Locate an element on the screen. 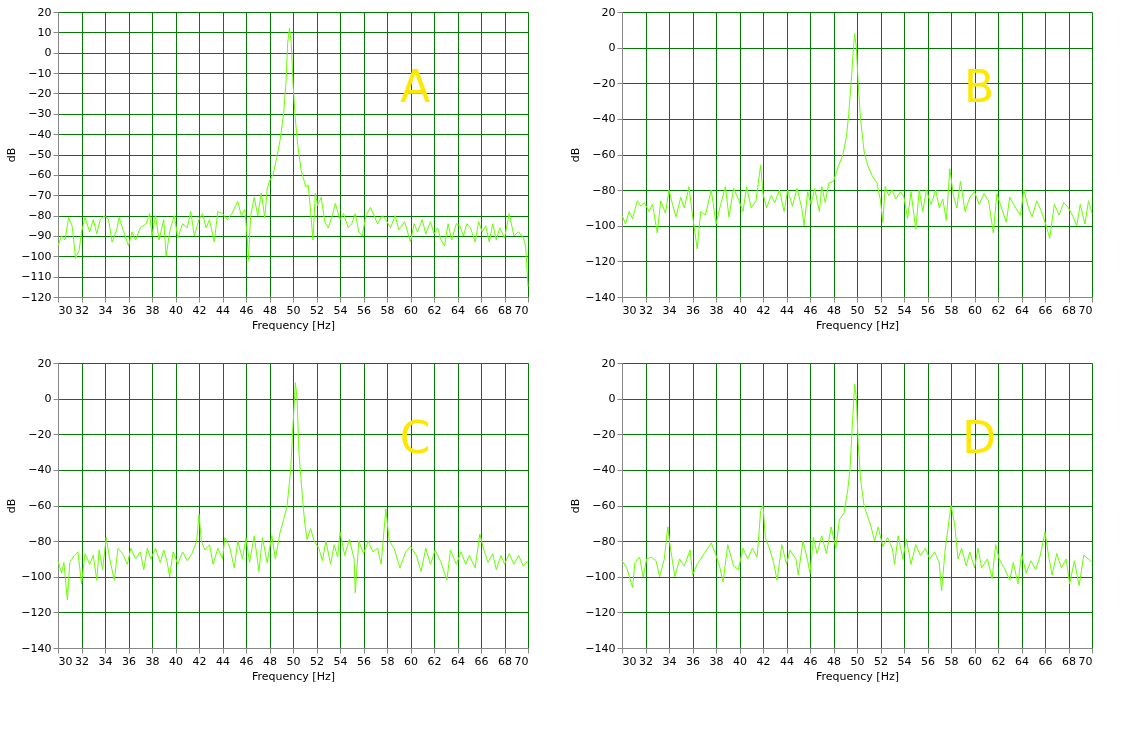  y-tick-label: −140 is located at coordinates (600, 297).